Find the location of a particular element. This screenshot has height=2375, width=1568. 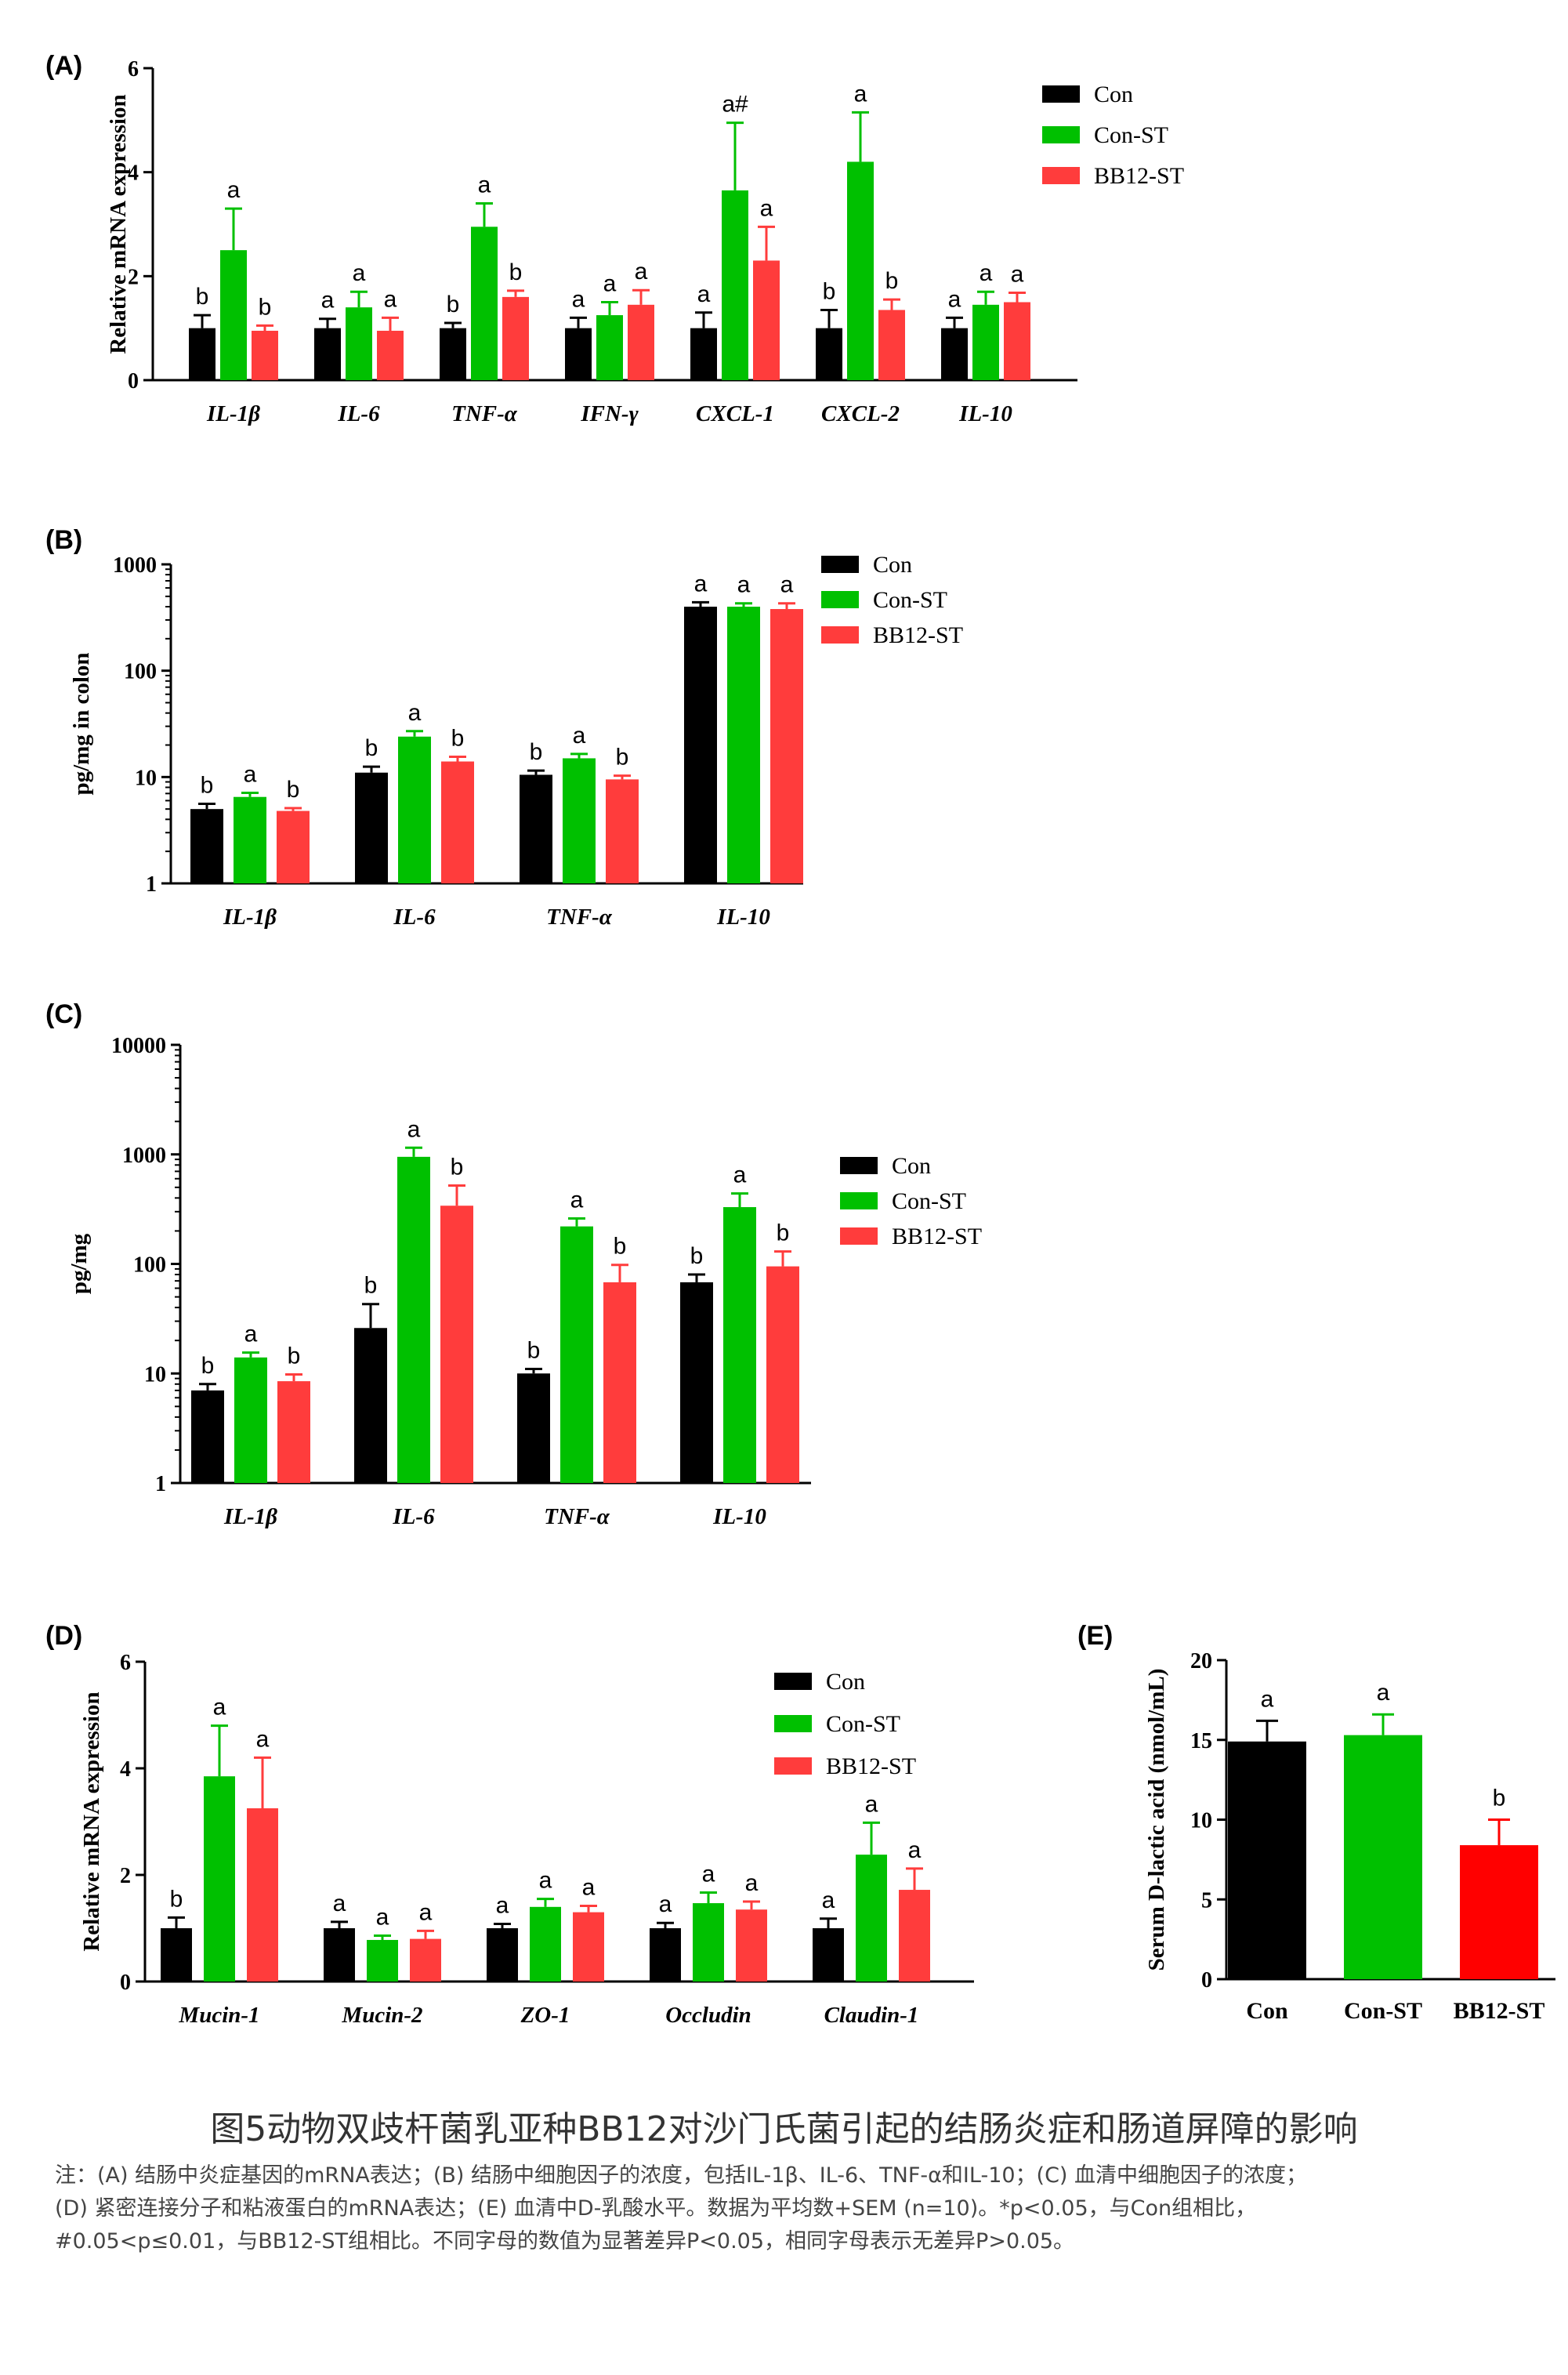

x-tick-label: Con is located at coordinates (1267, 2011).